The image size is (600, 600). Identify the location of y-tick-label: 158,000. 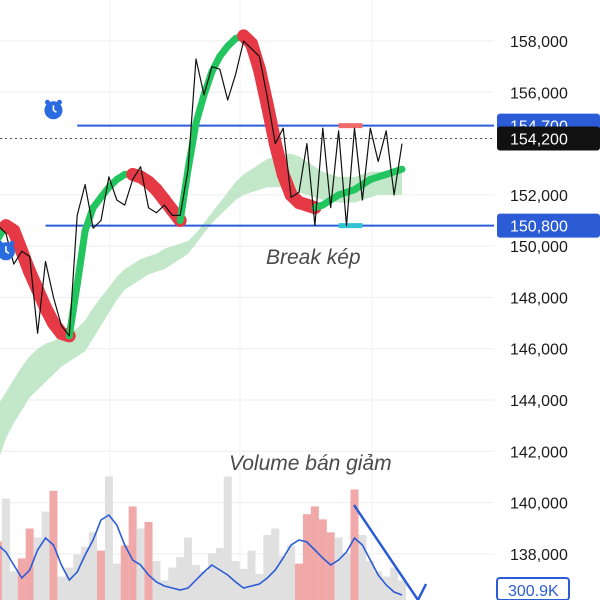
(539, 42).